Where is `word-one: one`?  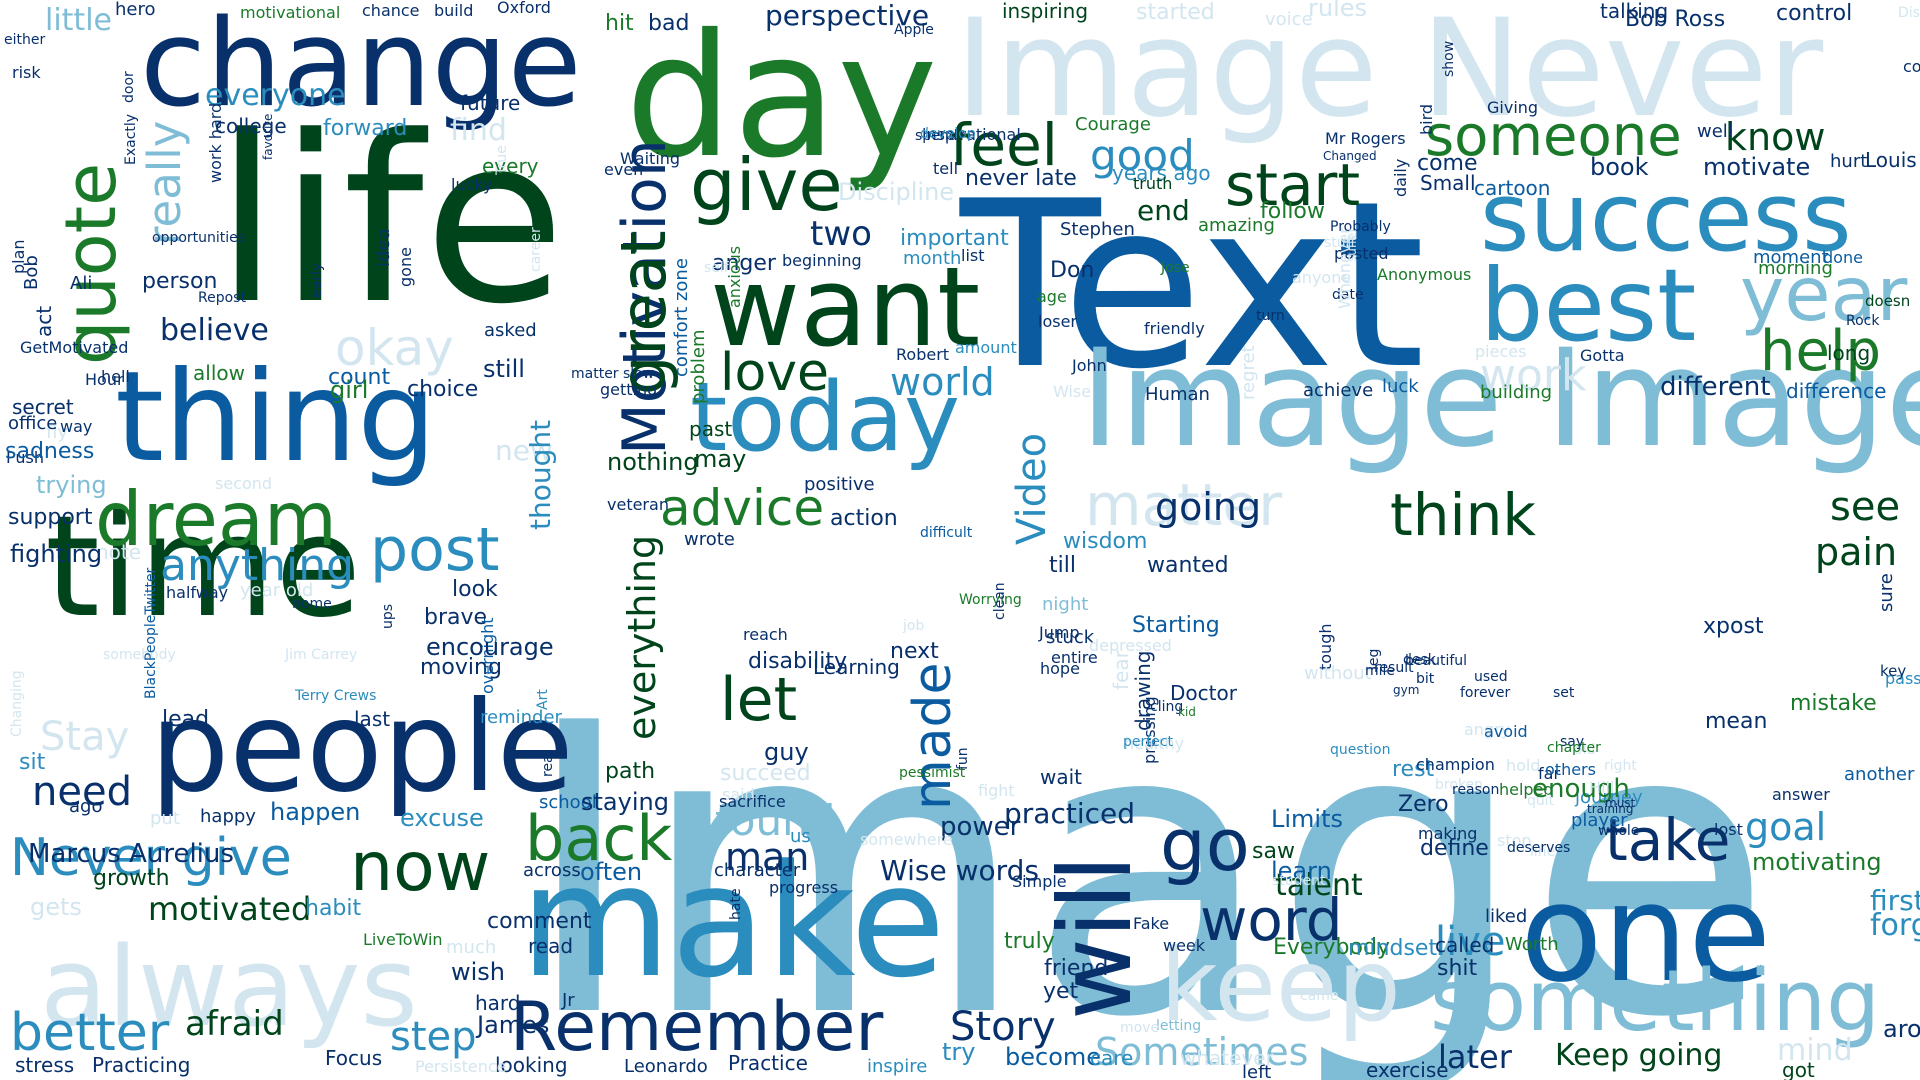 word-one: one is located at coordinates (1645, 933).